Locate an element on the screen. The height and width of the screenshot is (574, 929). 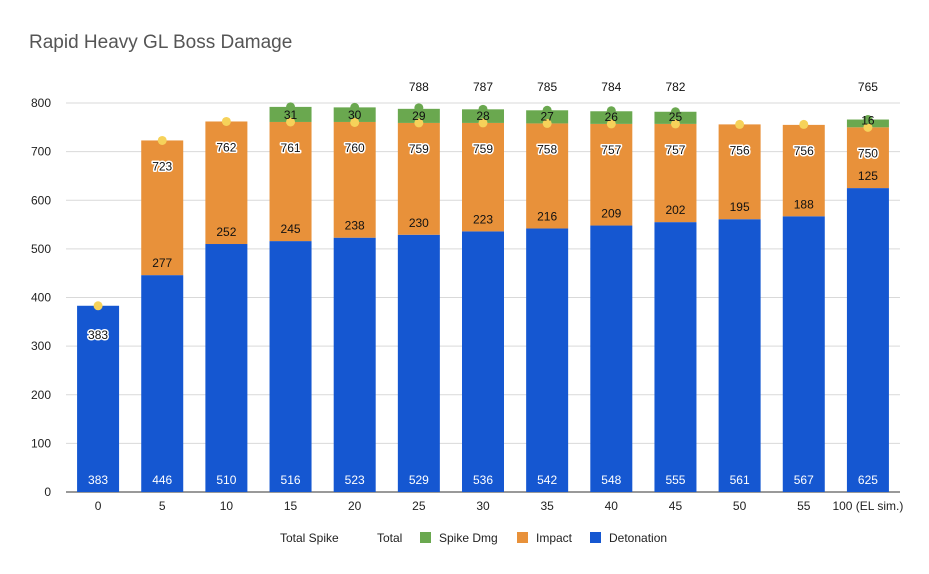
label-impact: 188 is located at coordinates (804, 204).